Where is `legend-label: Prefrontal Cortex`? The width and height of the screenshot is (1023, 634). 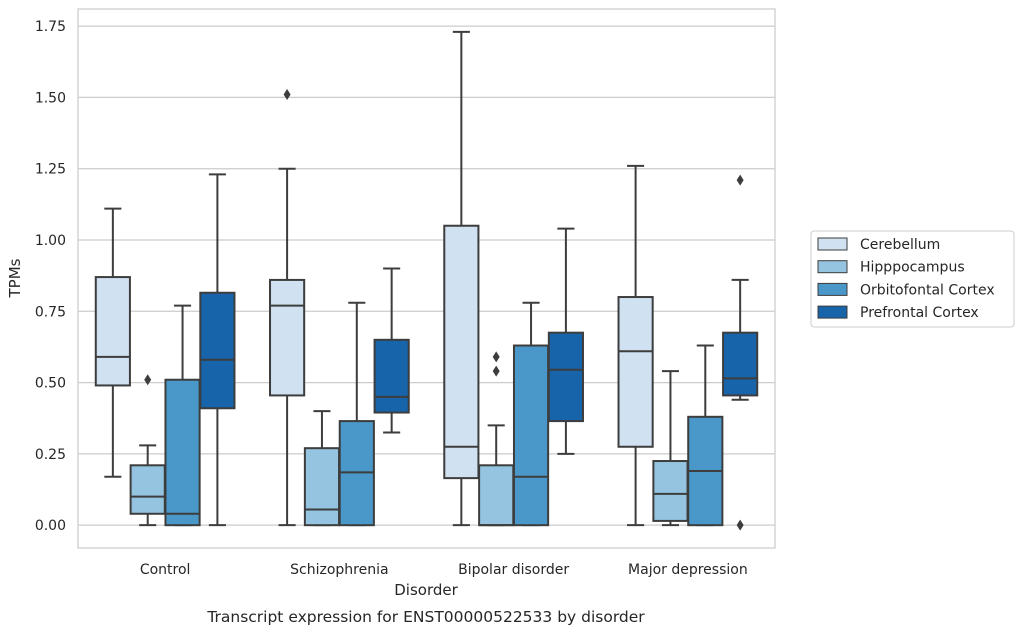 legend-label: Prefrontal Cortex is located at coordinates (919, 313).